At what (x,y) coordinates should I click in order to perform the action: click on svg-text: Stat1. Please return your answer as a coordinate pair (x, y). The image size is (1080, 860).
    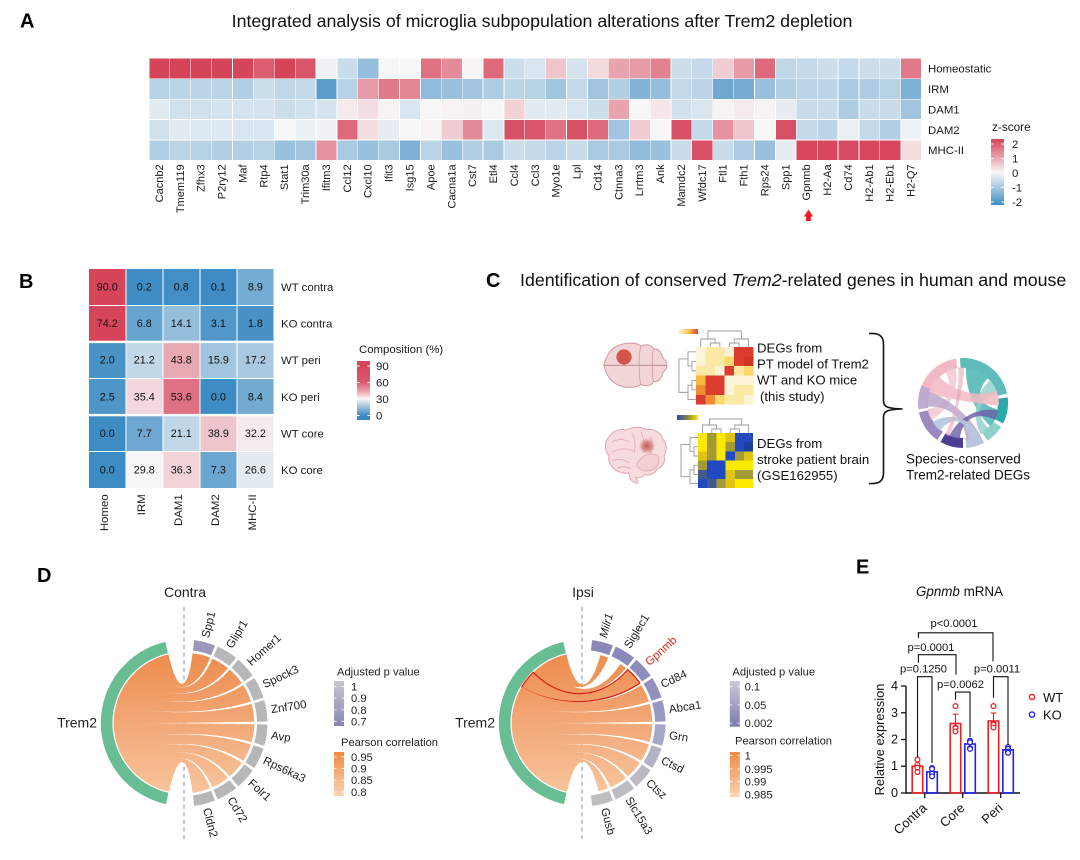
    Looking at the image, I should click on (285, 177).